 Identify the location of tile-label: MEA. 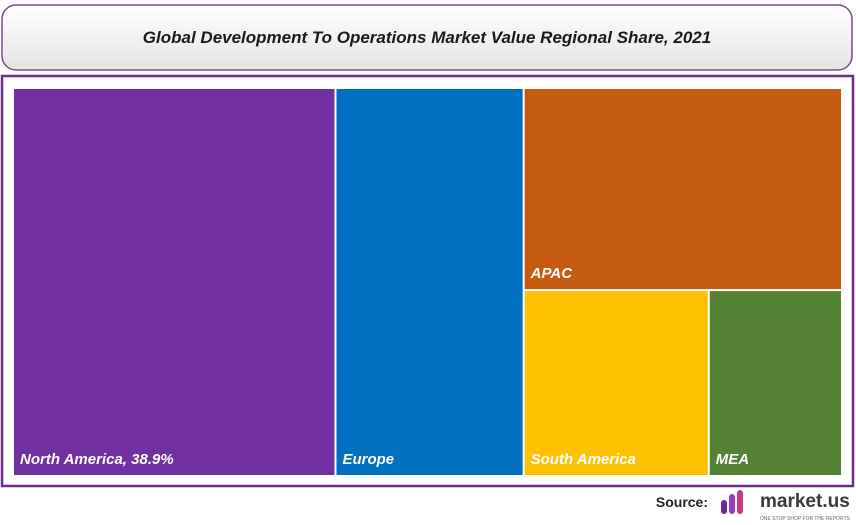
(732, 459).